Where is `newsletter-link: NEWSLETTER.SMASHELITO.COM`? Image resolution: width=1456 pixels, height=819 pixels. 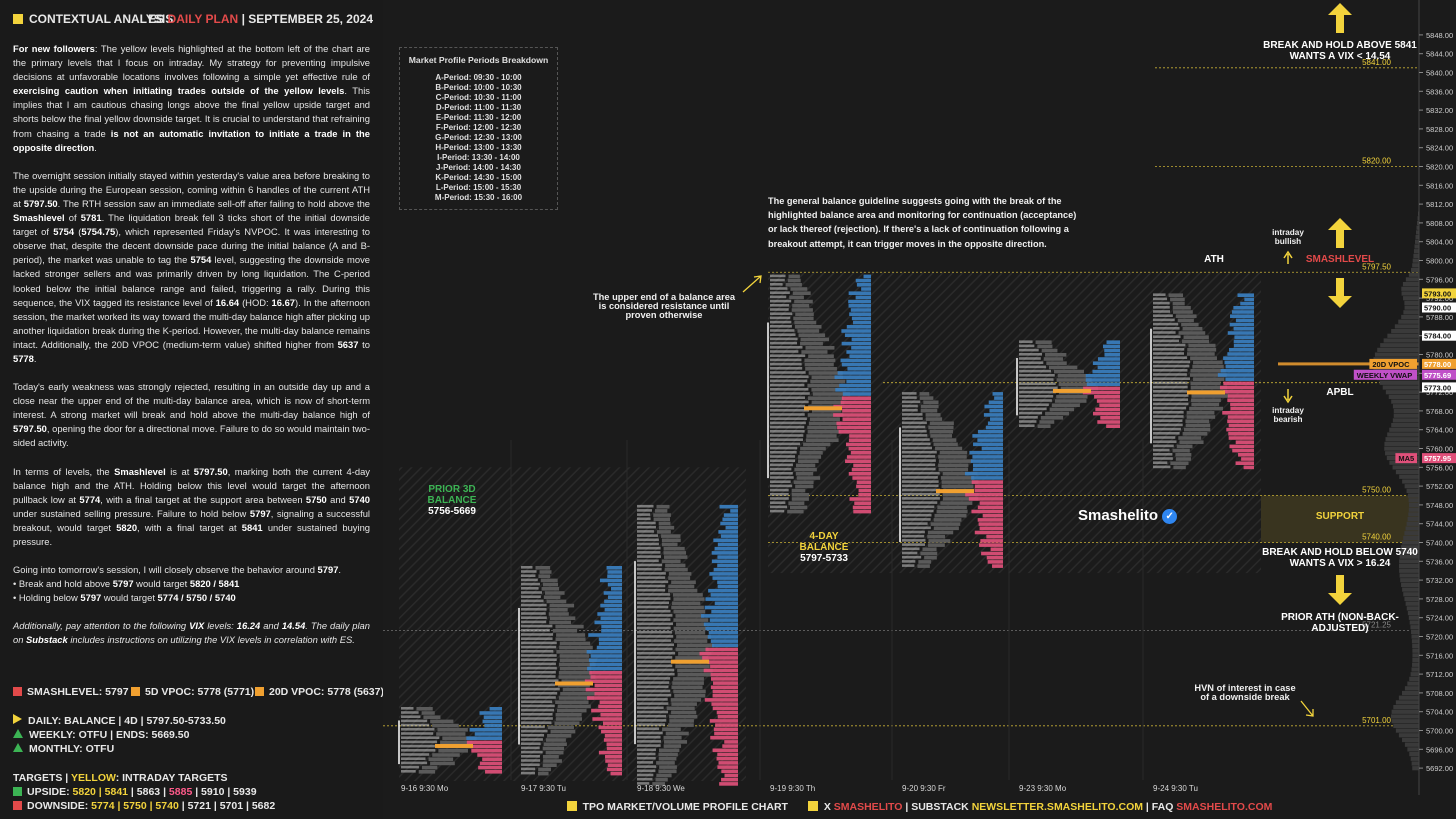 newsletter-link: NEWSLETTER.SMASHELITO.COM is located at coordinates (1057, 807).